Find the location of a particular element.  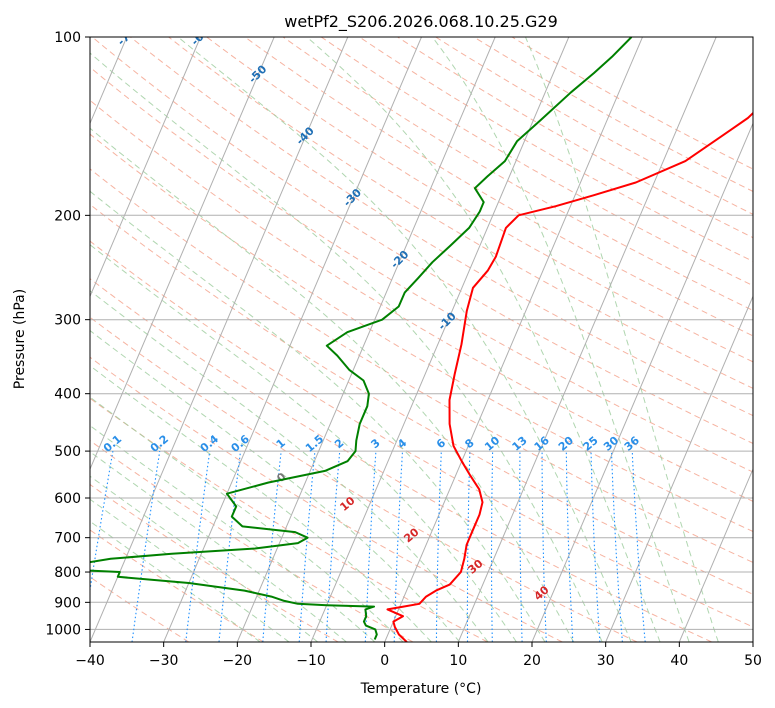

y-tick-label: 300 is located at coordinates (67, 321).